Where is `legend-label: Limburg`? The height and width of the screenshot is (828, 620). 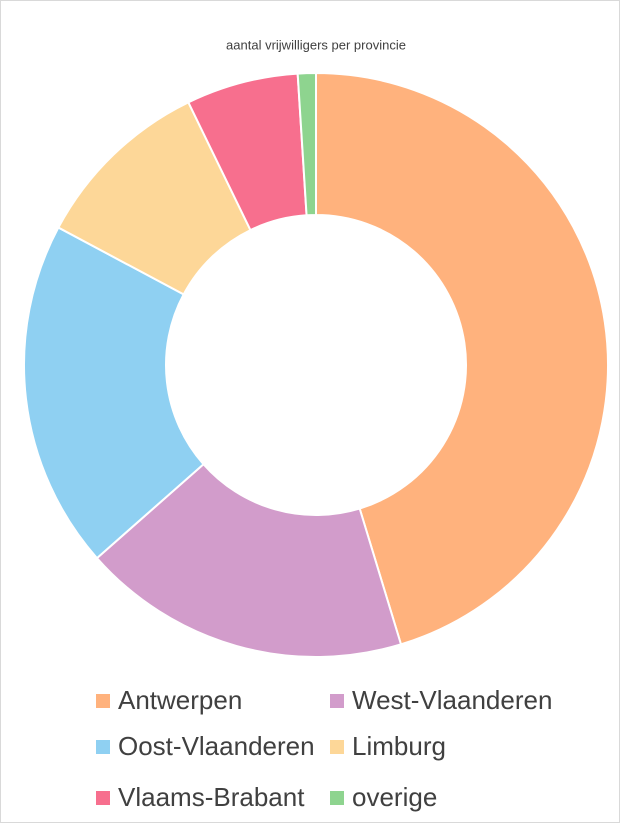 legend-label: Limburg is located at coordinates (399, 746).